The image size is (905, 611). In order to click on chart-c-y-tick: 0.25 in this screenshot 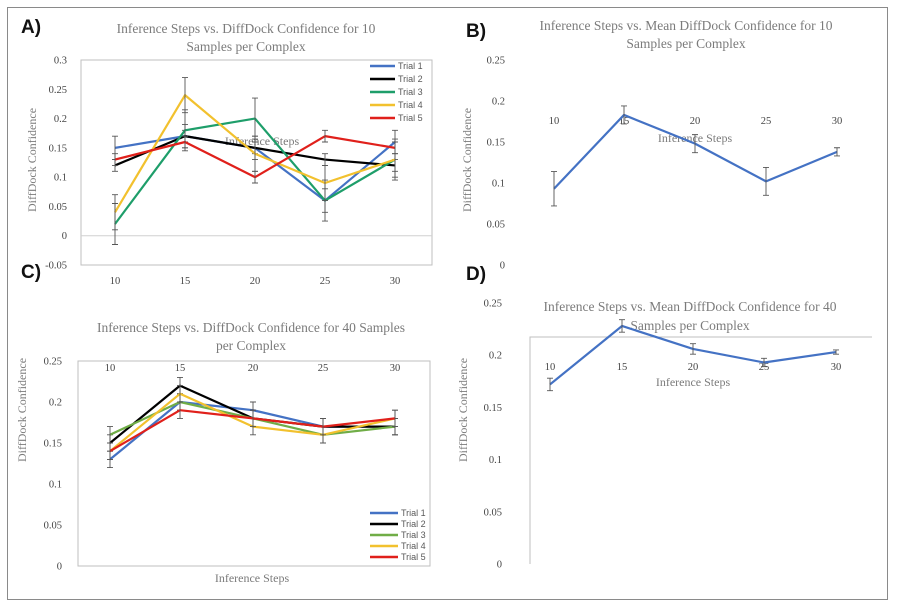, I will do `click(53, 362)`.